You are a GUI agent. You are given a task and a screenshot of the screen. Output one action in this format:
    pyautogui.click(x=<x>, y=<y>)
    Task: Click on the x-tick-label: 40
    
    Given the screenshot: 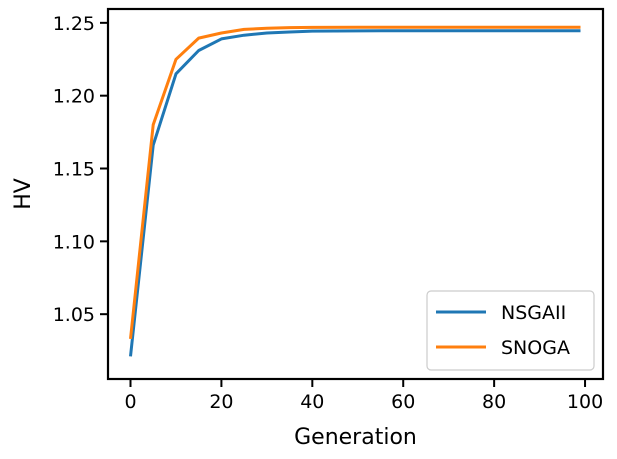 What is the action you would take?
    pyautogui.click(x=312, y=402)
    